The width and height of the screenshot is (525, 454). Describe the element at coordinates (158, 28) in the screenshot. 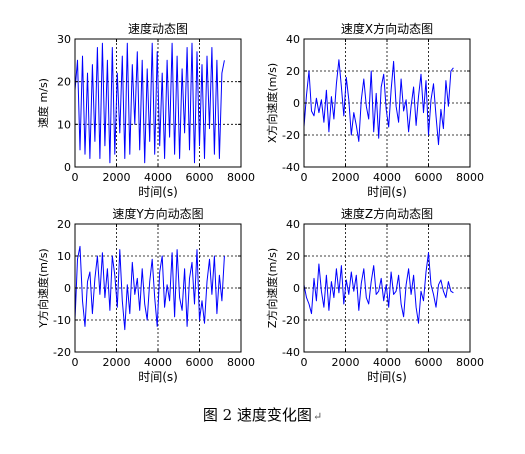

I see `chart-title: 速度动态图` at that location.